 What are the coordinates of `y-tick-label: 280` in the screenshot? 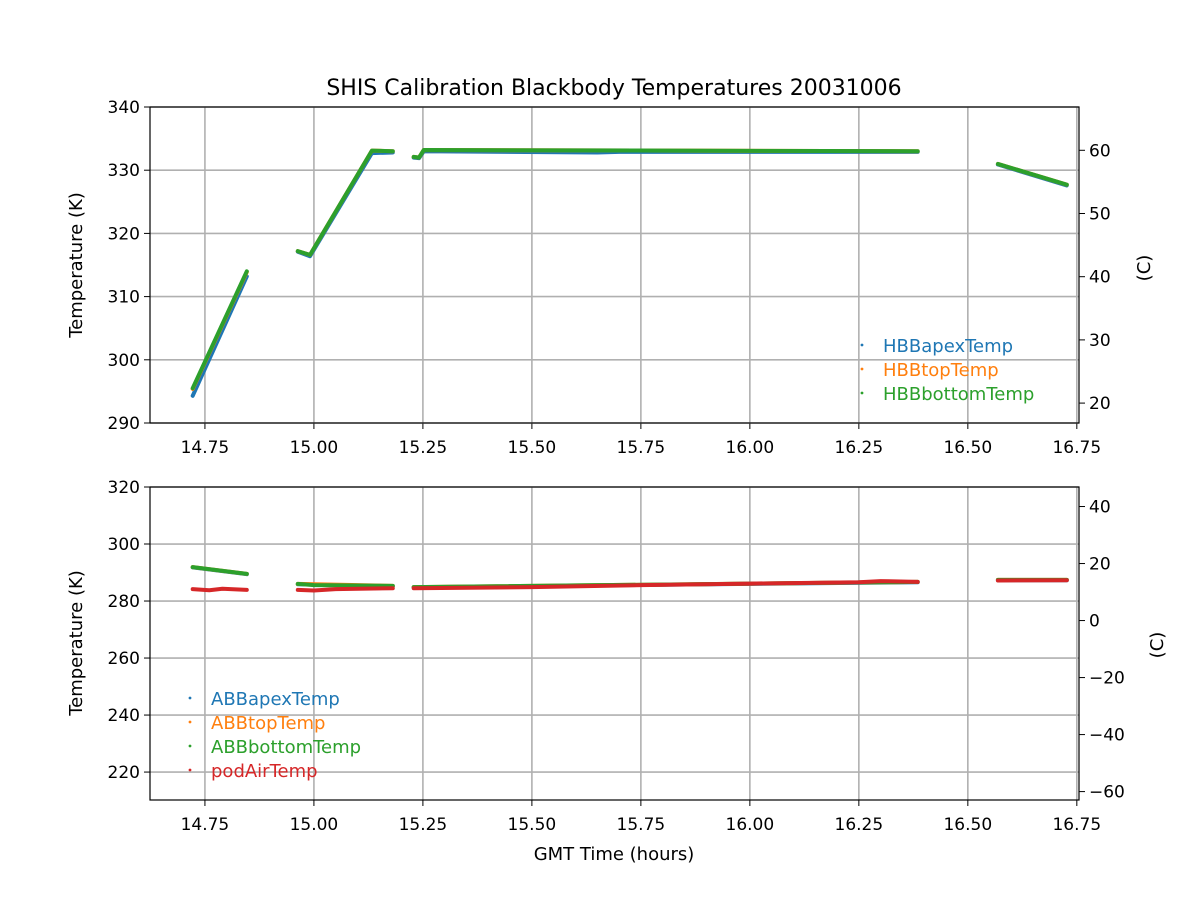 It's located at (124, 602).